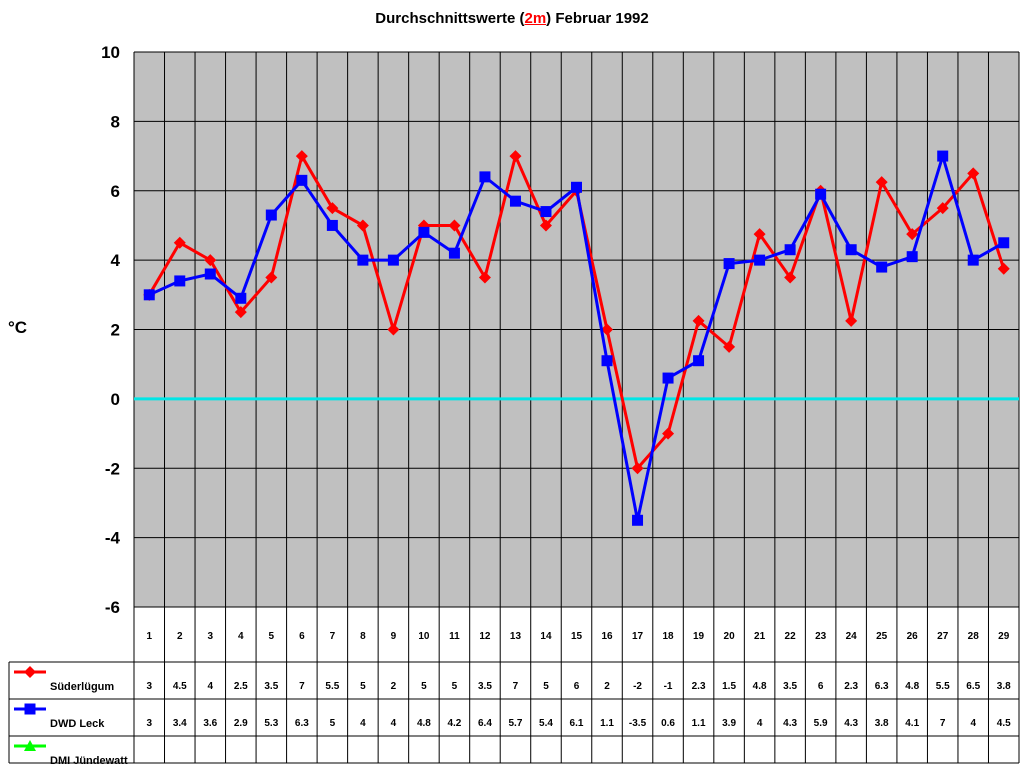  What do you see at coordinates (821, 636) in the screenshot?
I see `x-tick-label: 23` at bounding box center [821, 636].